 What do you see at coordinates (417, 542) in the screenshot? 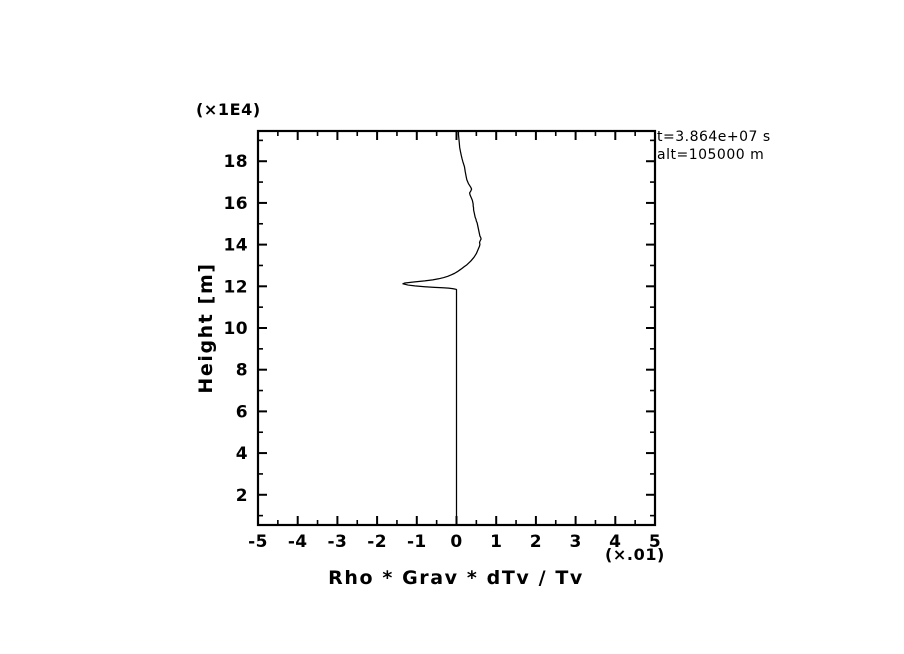
I see `x-tick-label: -1` at bounding box center [417, 542].